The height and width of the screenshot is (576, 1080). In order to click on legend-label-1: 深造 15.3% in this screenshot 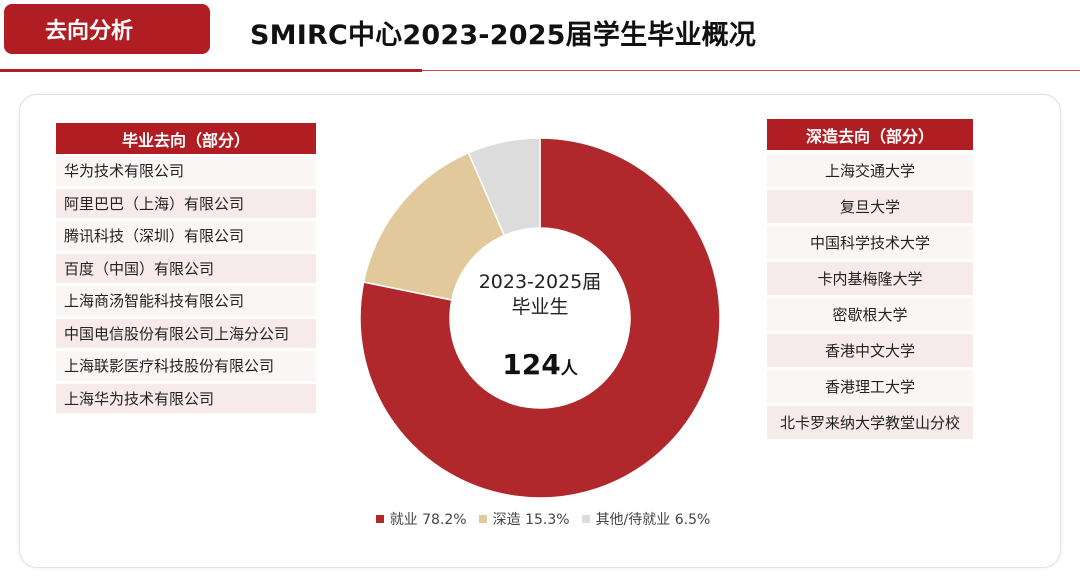, I will do `click(531, 520)`.